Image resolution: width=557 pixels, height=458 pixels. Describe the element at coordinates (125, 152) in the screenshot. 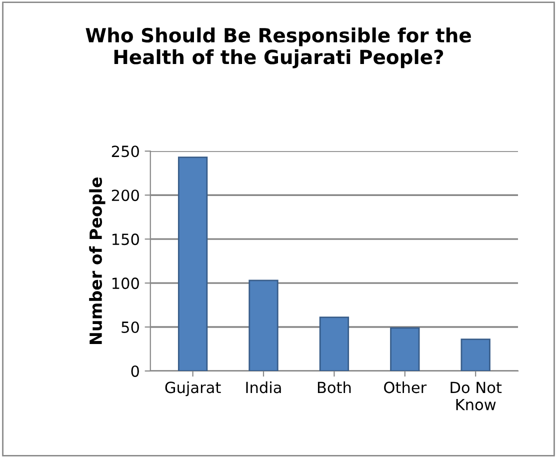

I see `y-tick-label: 250` at that location.